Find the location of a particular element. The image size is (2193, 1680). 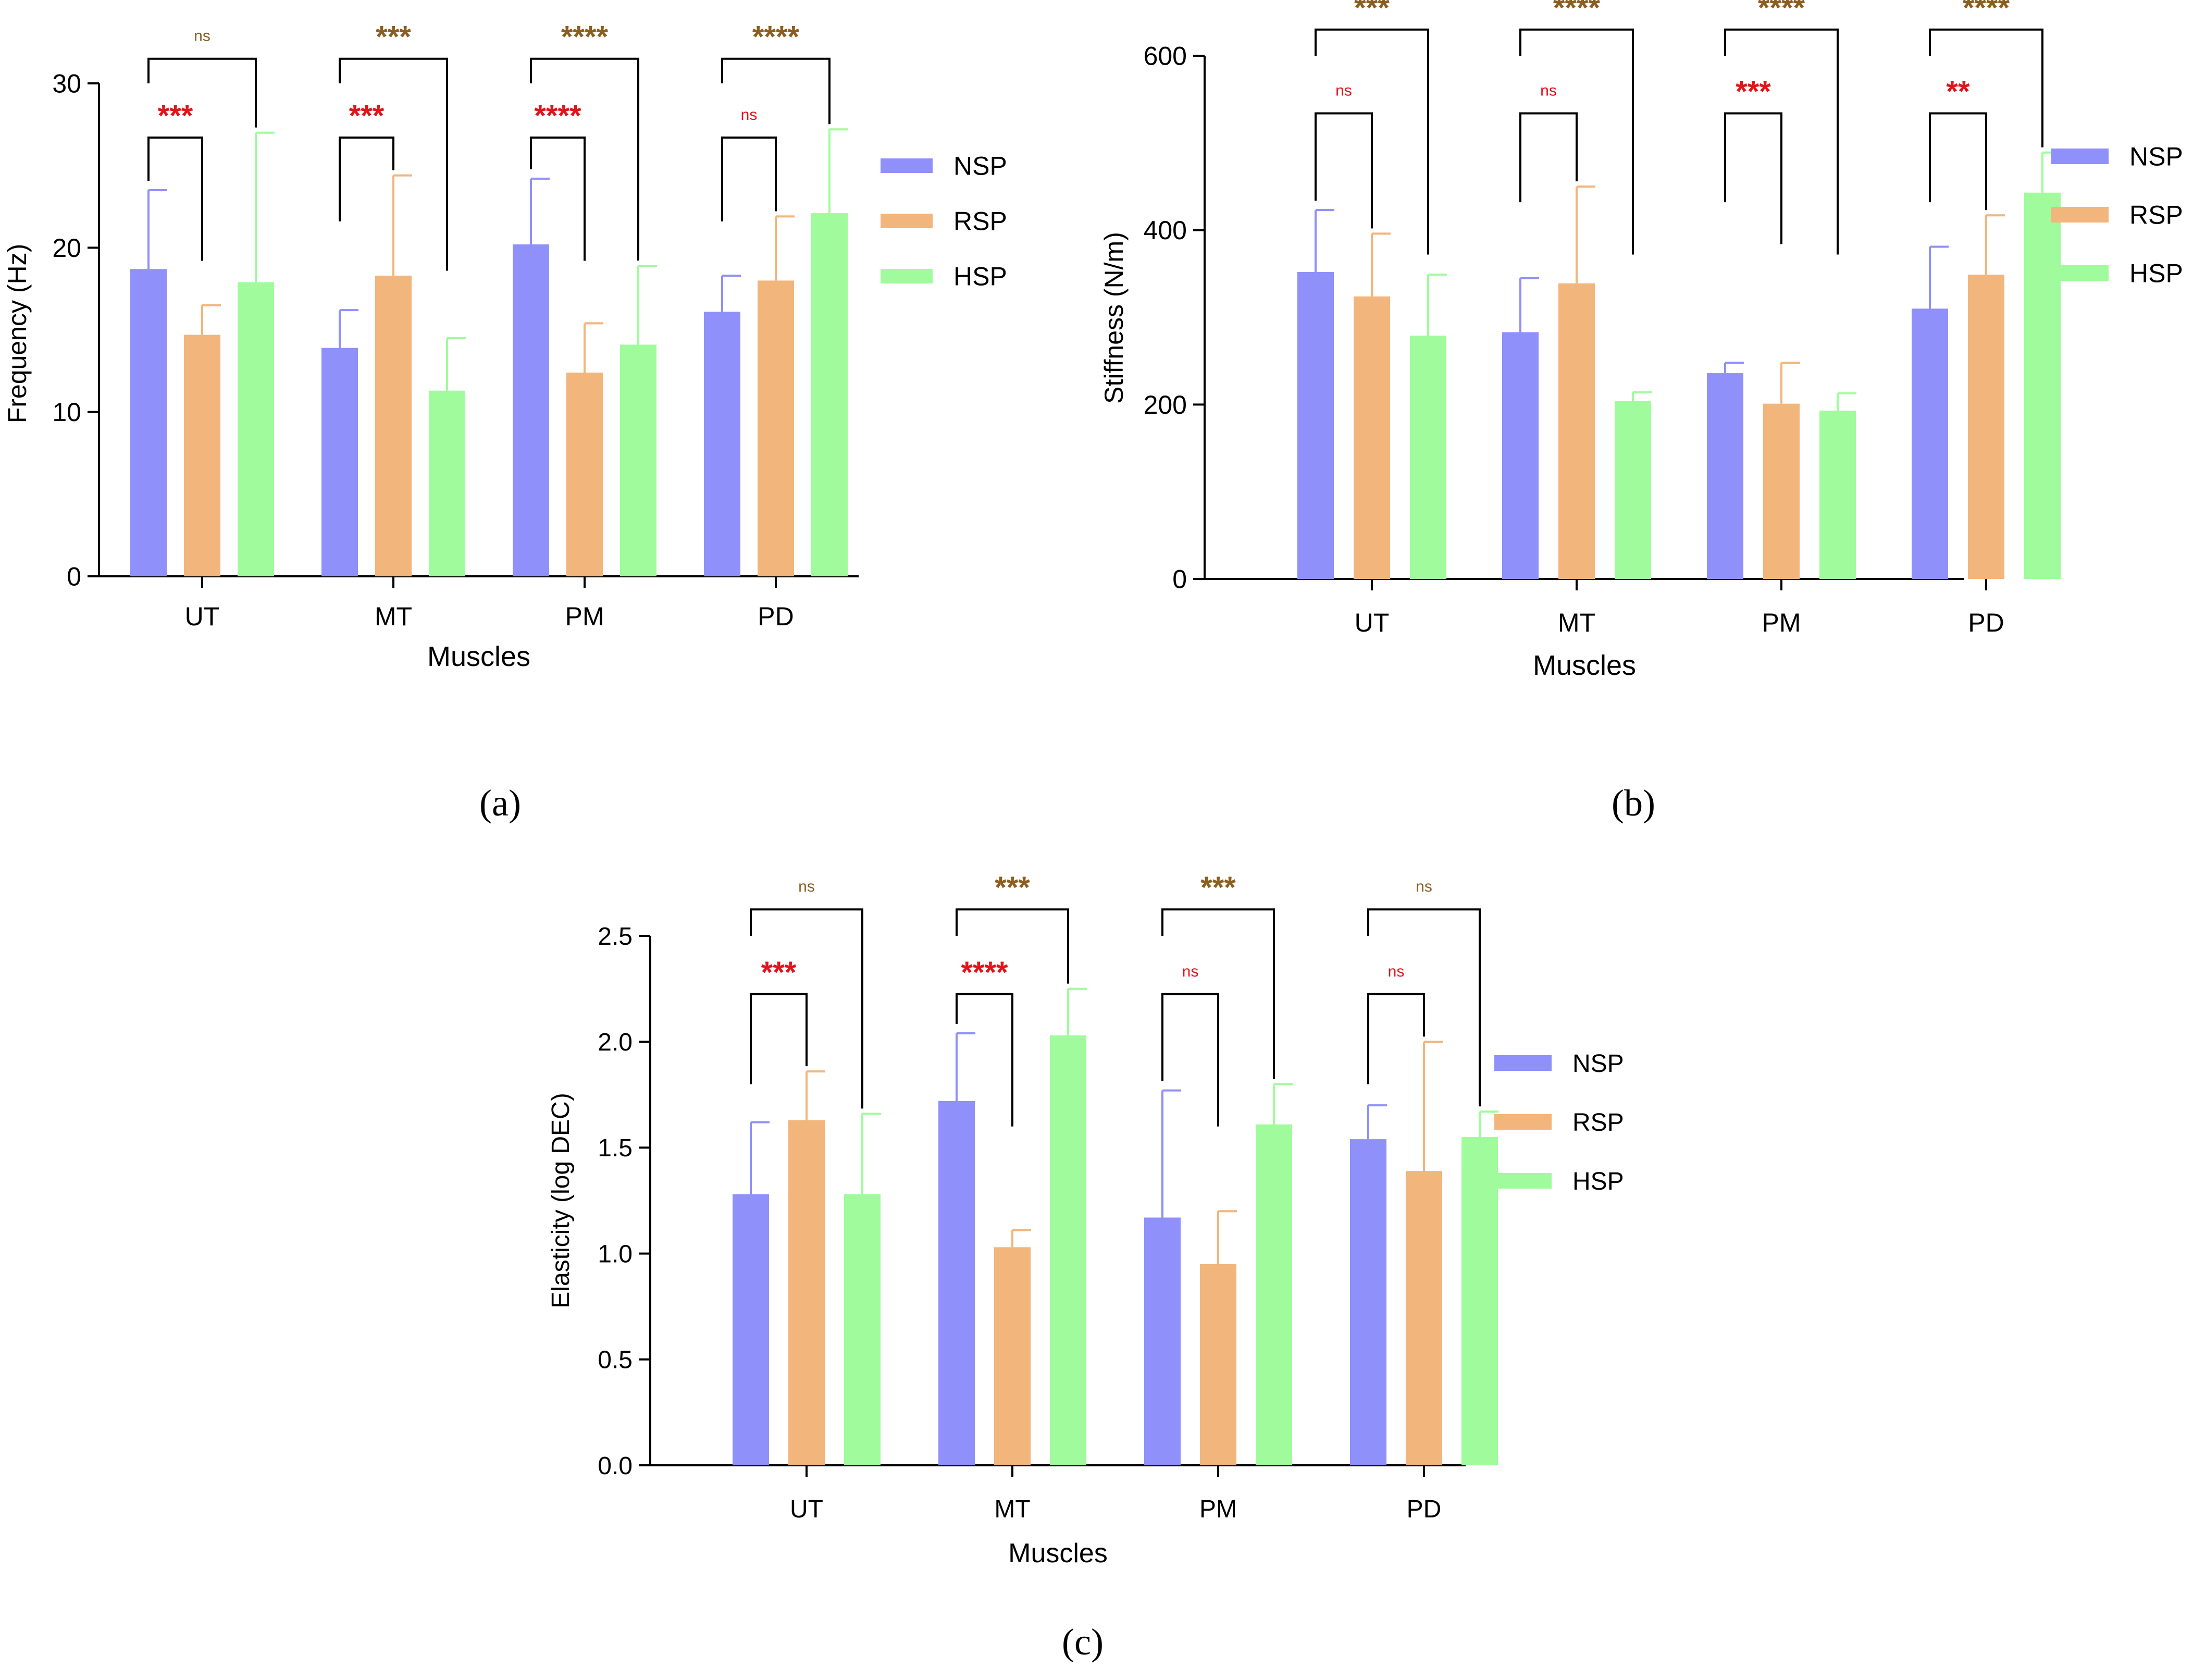

significance-label: ** is located at coordinates (1958, 92).